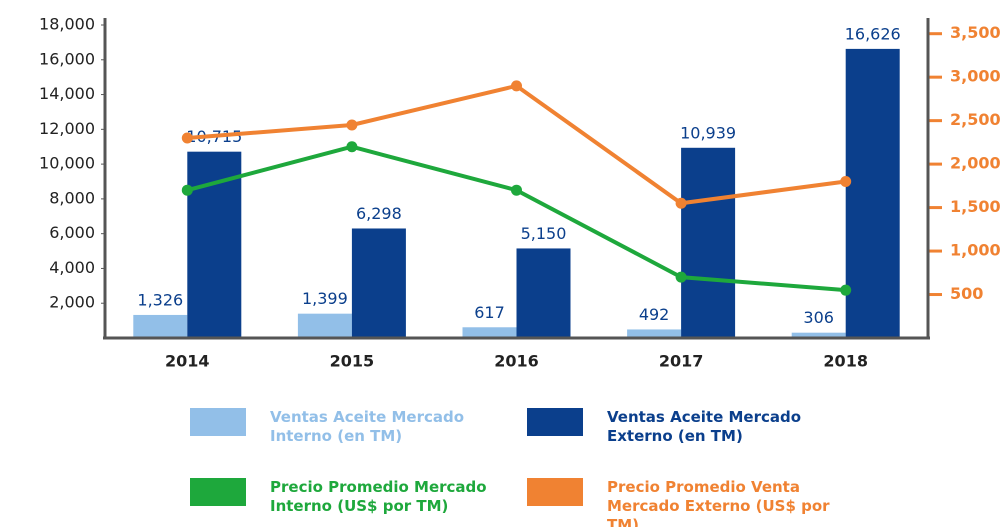 The image size is (1008, 527). Describe the element at coordinates (516, 361) in the screenshot. I see `x-tick-label: 2016` at that location.